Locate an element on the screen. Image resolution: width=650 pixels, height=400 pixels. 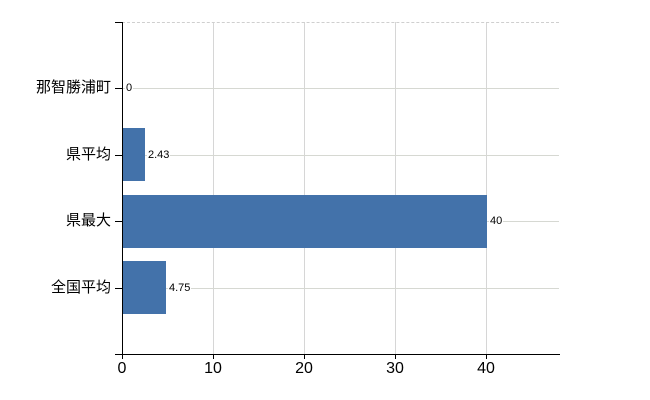
x-axis-line is located at coordinates (337, 354).